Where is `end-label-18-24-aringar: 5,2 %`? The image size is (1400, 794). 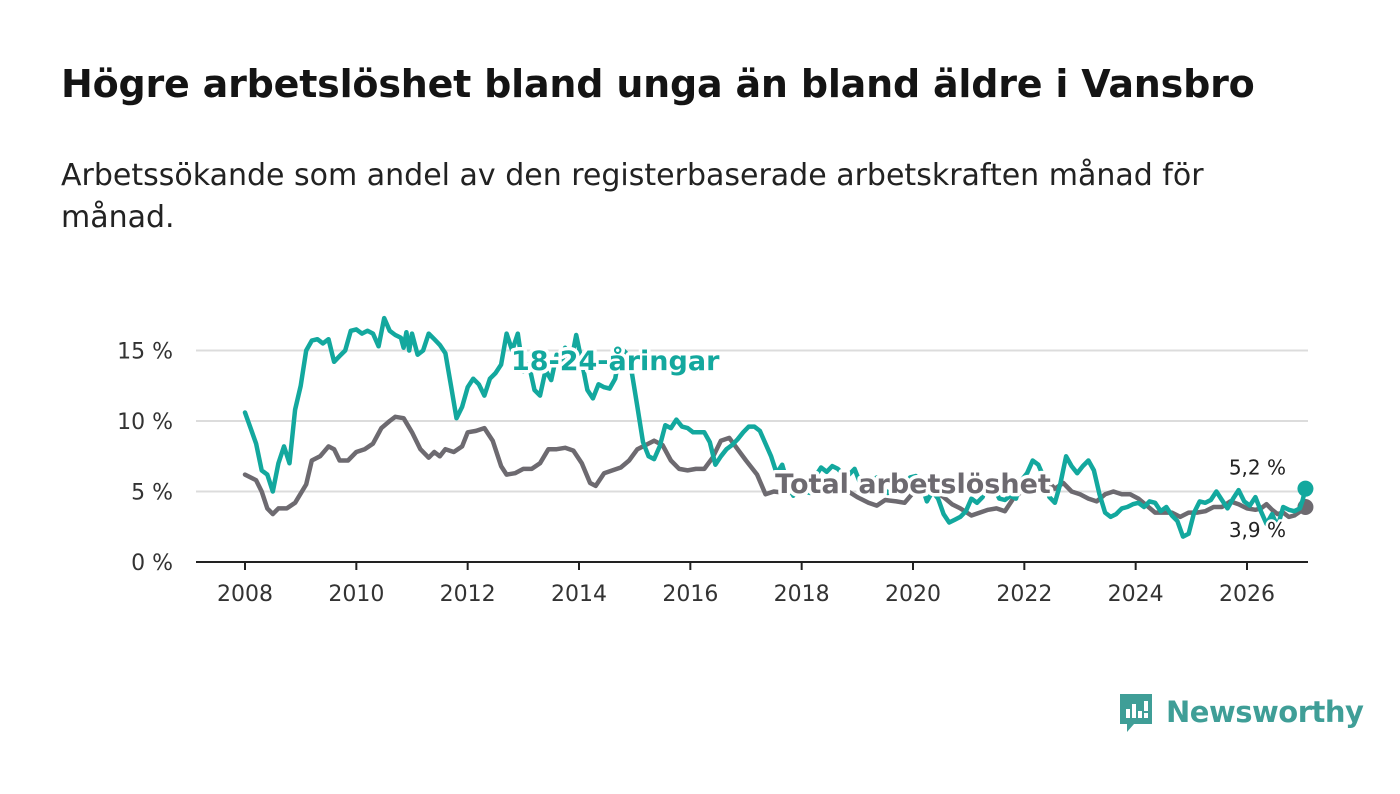
end-label-18-24-aringar: 5,2 % is located at coordinates (1257, 468).